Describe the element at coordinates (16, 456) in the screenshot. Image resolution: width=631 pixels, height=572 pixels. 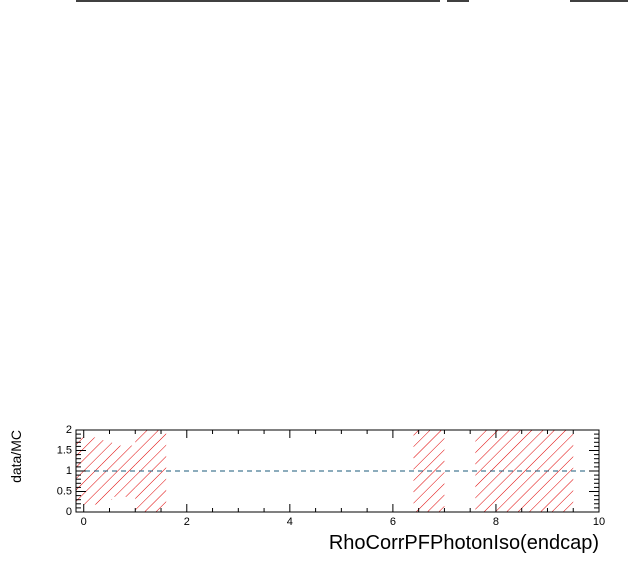
I see `y-axis-title: data/MC` at that location.